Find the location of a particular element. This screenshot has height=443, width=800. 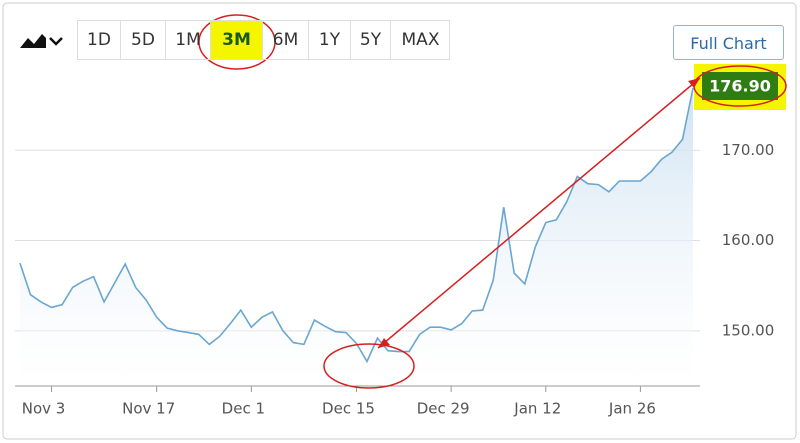

range-button: 1Y is located at coordinates (329, 40).